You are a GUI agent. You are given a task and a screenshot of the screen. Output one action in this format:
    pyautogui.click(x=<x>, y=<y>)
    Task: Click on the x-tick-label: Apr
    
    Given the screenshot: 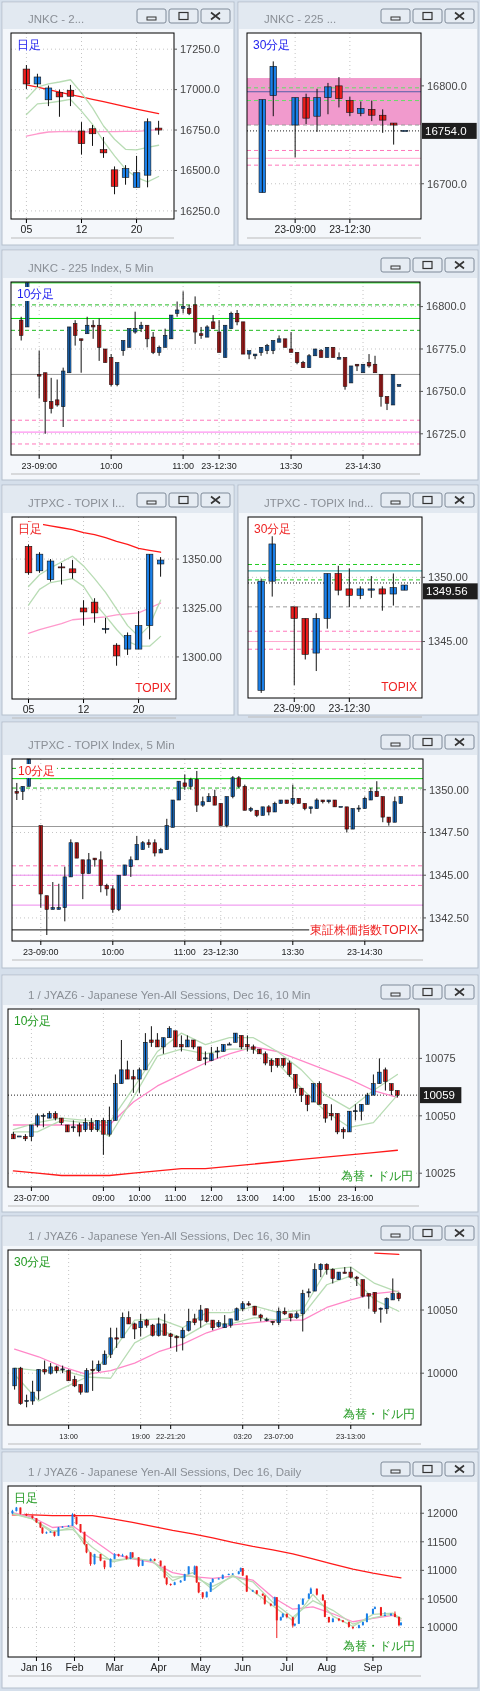 What is the action you would take?
    pyautogui.click(x=159, y=1667)
    